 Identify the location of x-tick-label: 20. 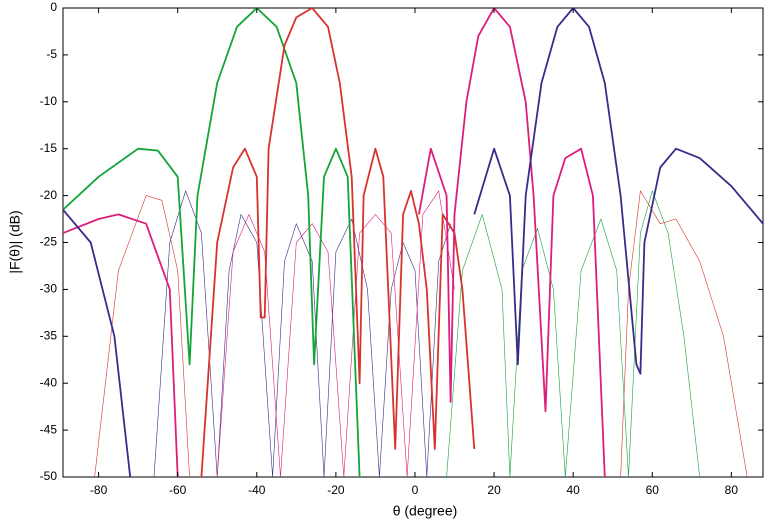
(494, 490).